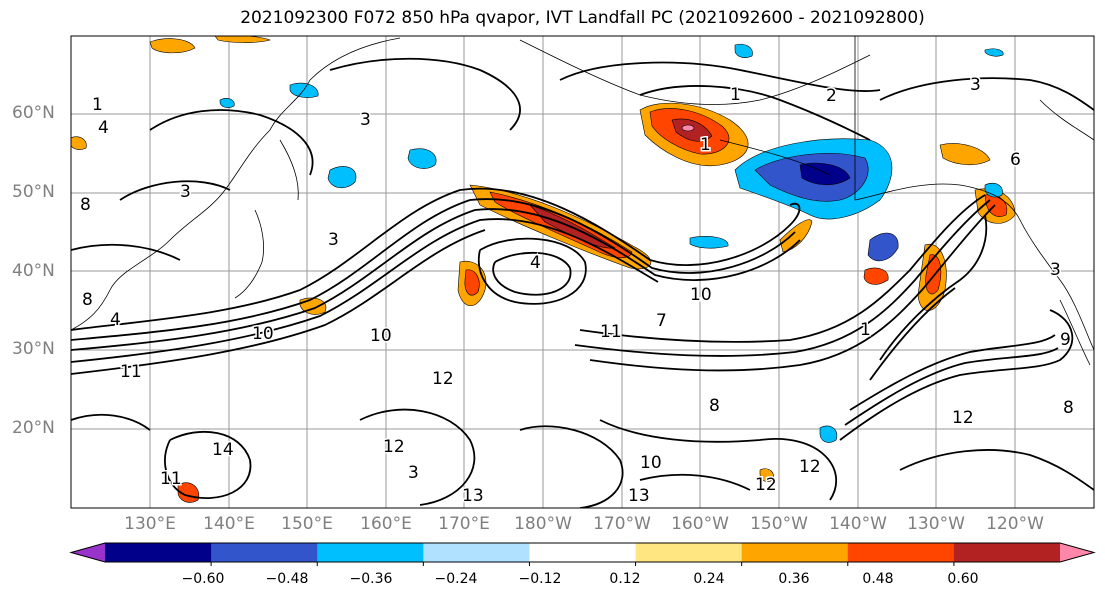  What do you see at coordinates (936, 524) in the screenshot?
I see `lon-label-130w: 130°W` at bounding box center [936, 524].